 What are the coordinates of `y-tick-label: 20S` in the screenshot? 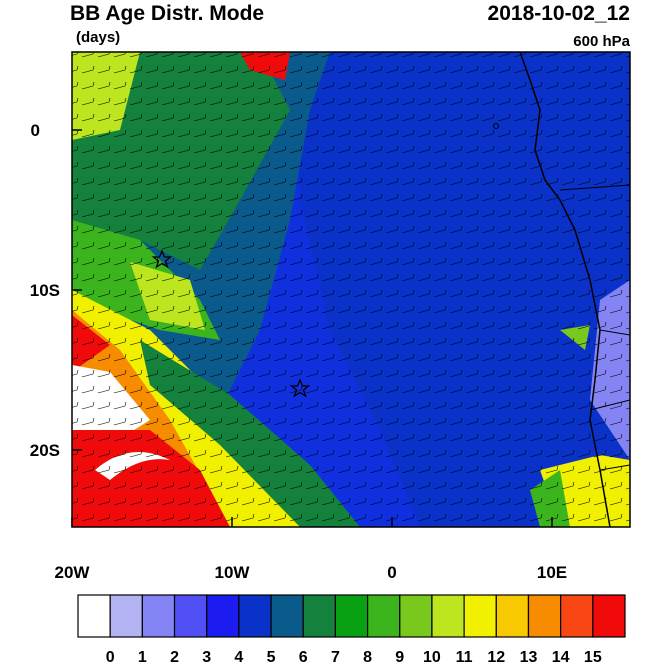 It's located at (45, 450).